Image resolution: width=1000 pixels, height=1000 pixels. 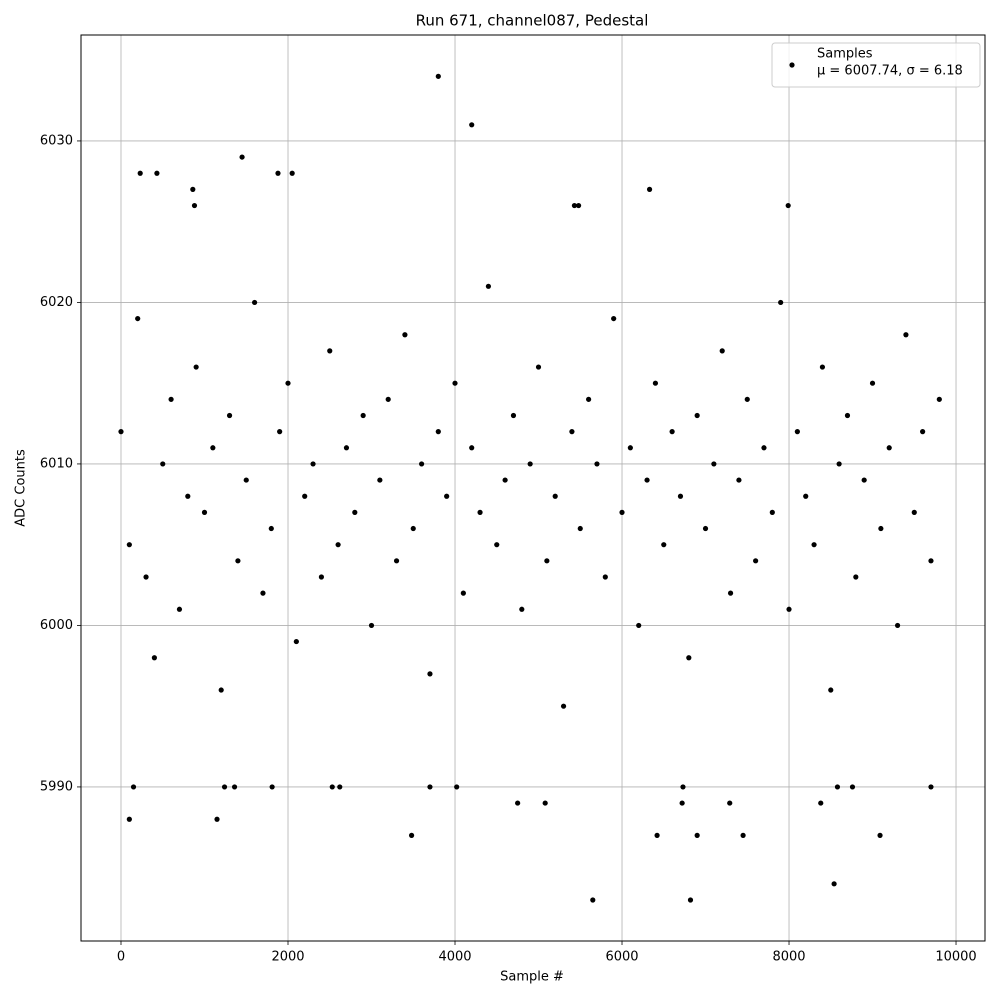 What do you see at coordinates (621, 957) in the screenshot?
I see `x-tick-label: 6000` at bounding box center [621, 957].